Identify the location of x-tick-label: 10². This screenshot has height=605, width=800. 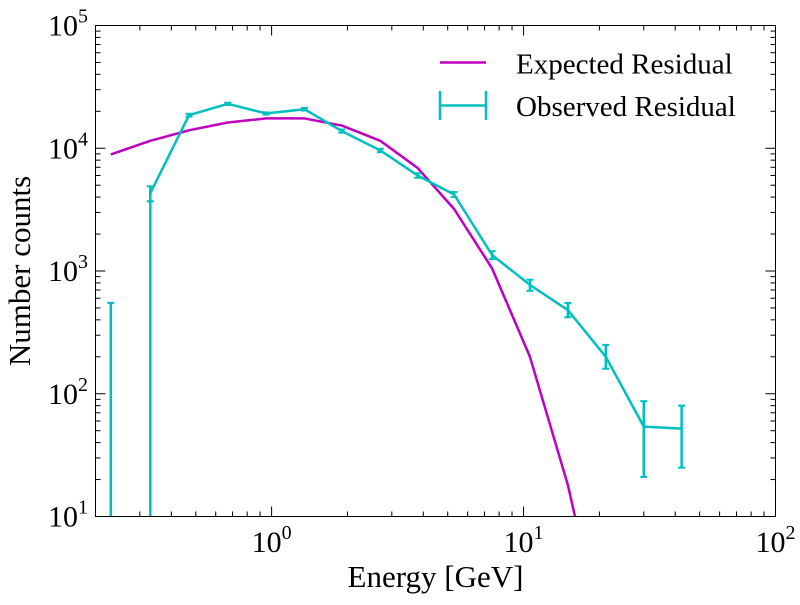
(776, 540).